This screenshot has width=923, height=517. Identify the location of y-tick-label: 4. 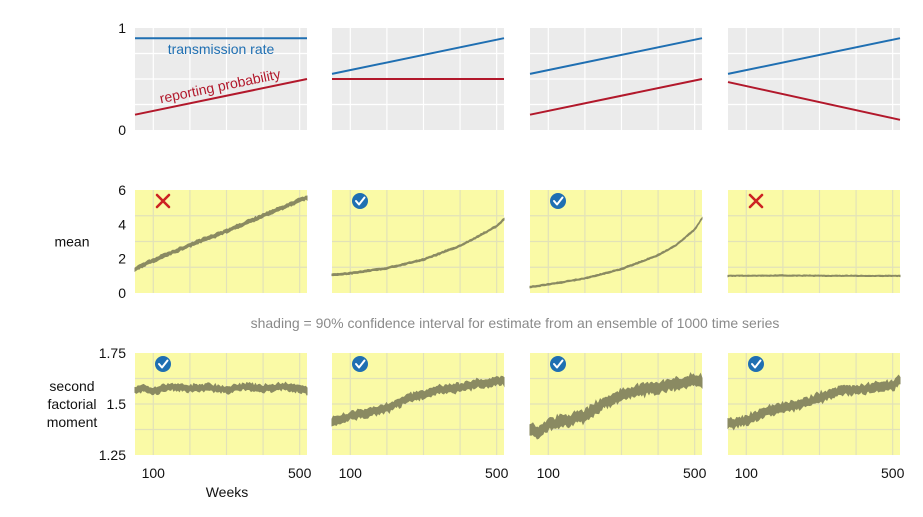
(122, 224).